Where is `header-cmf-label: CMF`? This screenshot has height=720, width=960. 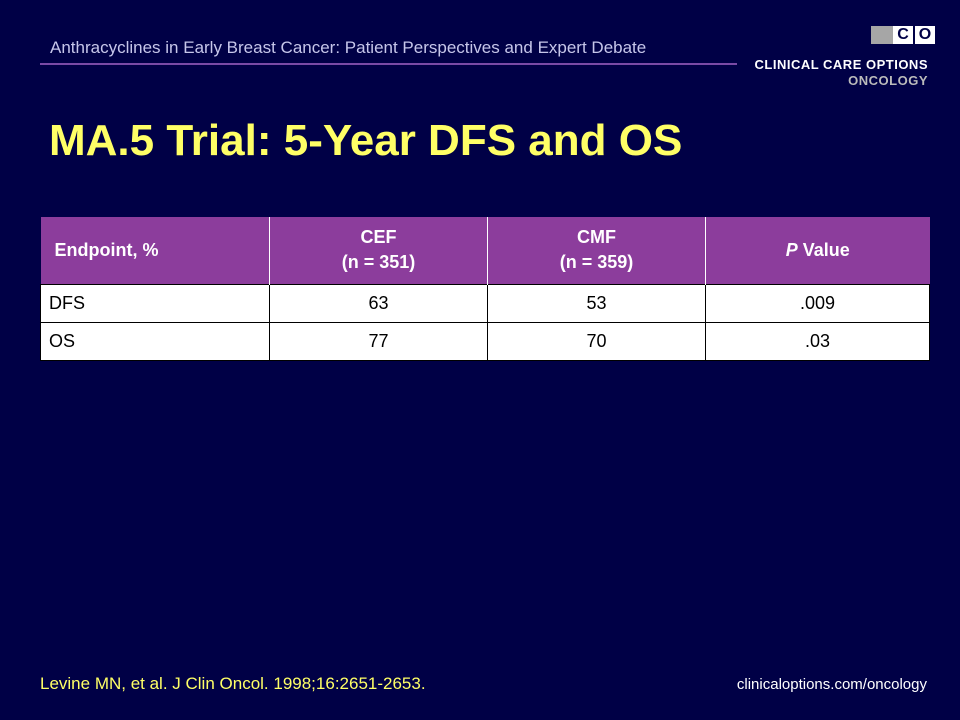 header-cmf-label: CMF is located at coordinates (596, 237).